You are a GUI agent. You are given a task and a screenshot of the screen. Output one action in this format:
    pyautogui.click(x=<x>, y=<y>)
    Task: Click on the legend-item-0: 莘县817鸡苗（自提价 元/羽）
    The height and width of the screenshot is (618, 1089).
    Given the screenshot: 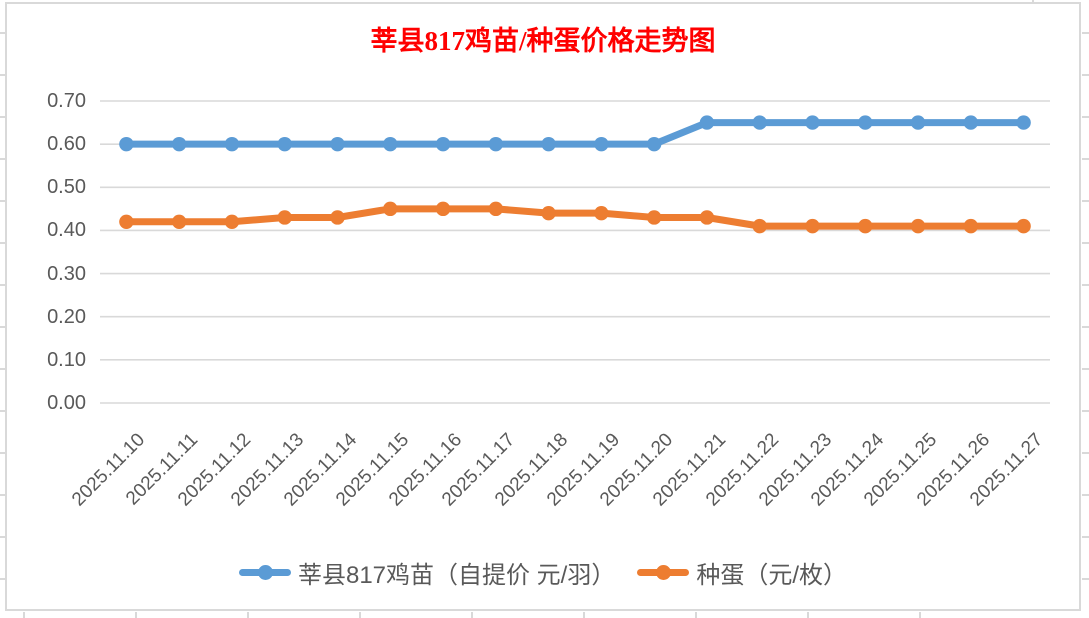 What is the action you would take?
    pyautogui.click(x=427, y=572)
    